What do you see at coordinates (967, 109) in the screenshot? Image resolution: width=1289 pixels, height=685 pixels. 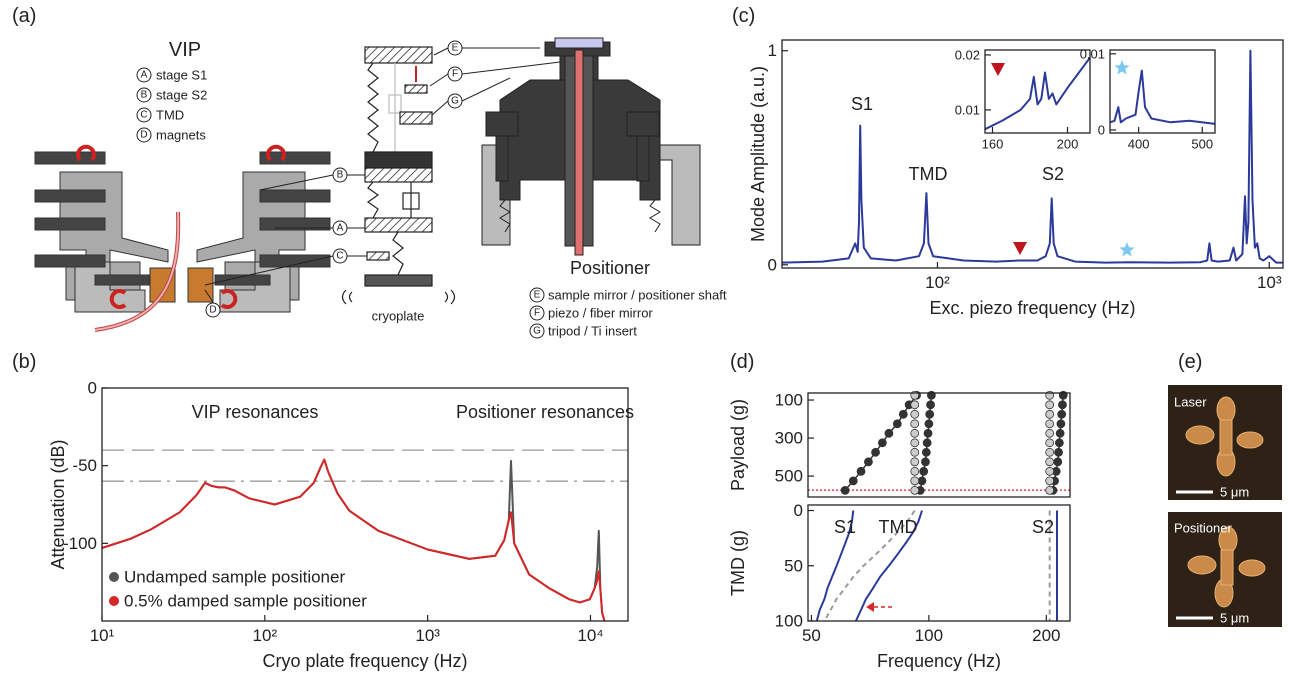 I see `y-tick-label: 0.01` at bounding box center [967, 109].